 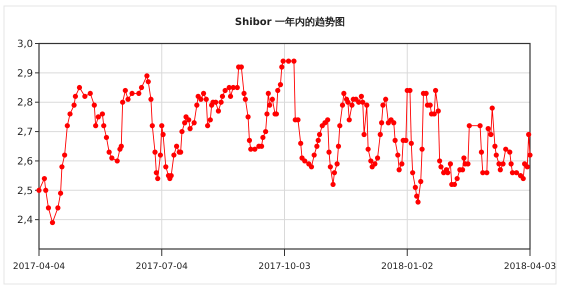 What do you see at coordinates (25, 162) in the screenshot?
I see `y-tick-label: 2,6` at bounding box center [25, 162].